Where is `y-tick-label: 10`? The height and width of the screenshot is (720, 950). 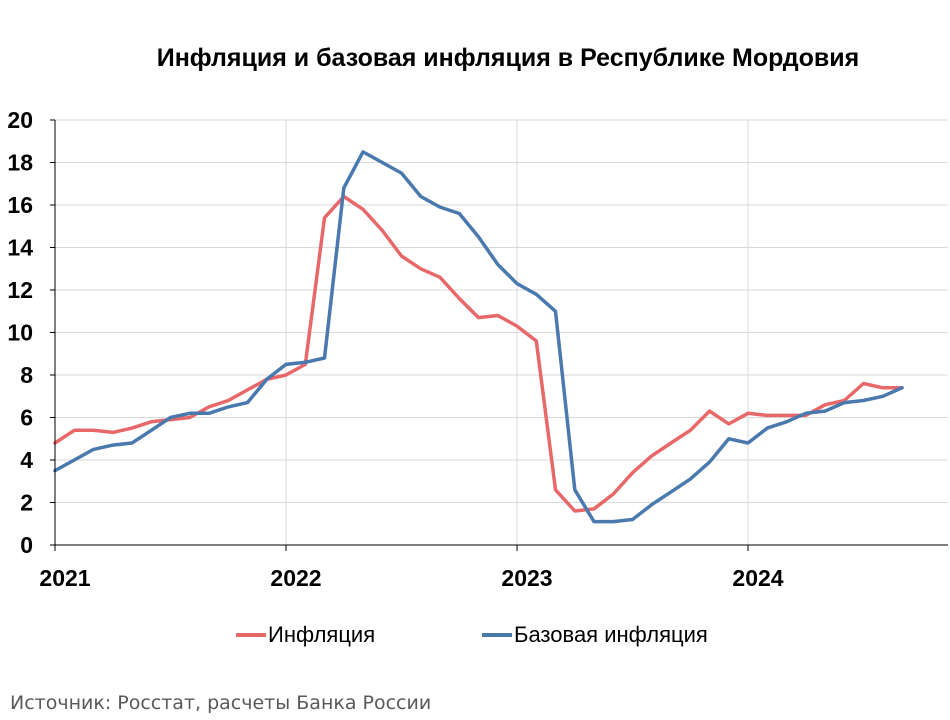 y-tick-label: 10 is located at coordinates (20, 333).